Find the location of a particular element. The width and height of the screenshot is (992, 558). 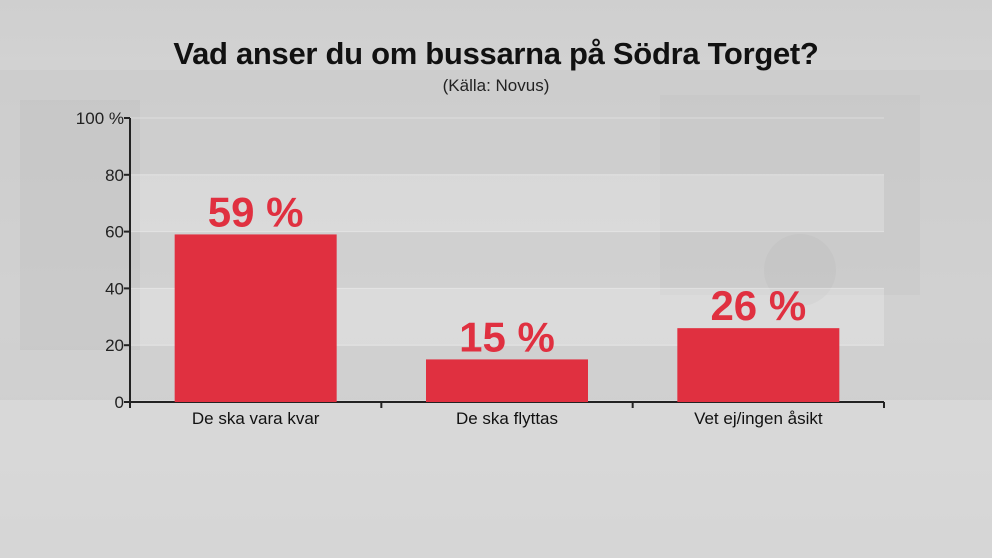

y-tick-label: 20 is located at coordinates (114, 345).